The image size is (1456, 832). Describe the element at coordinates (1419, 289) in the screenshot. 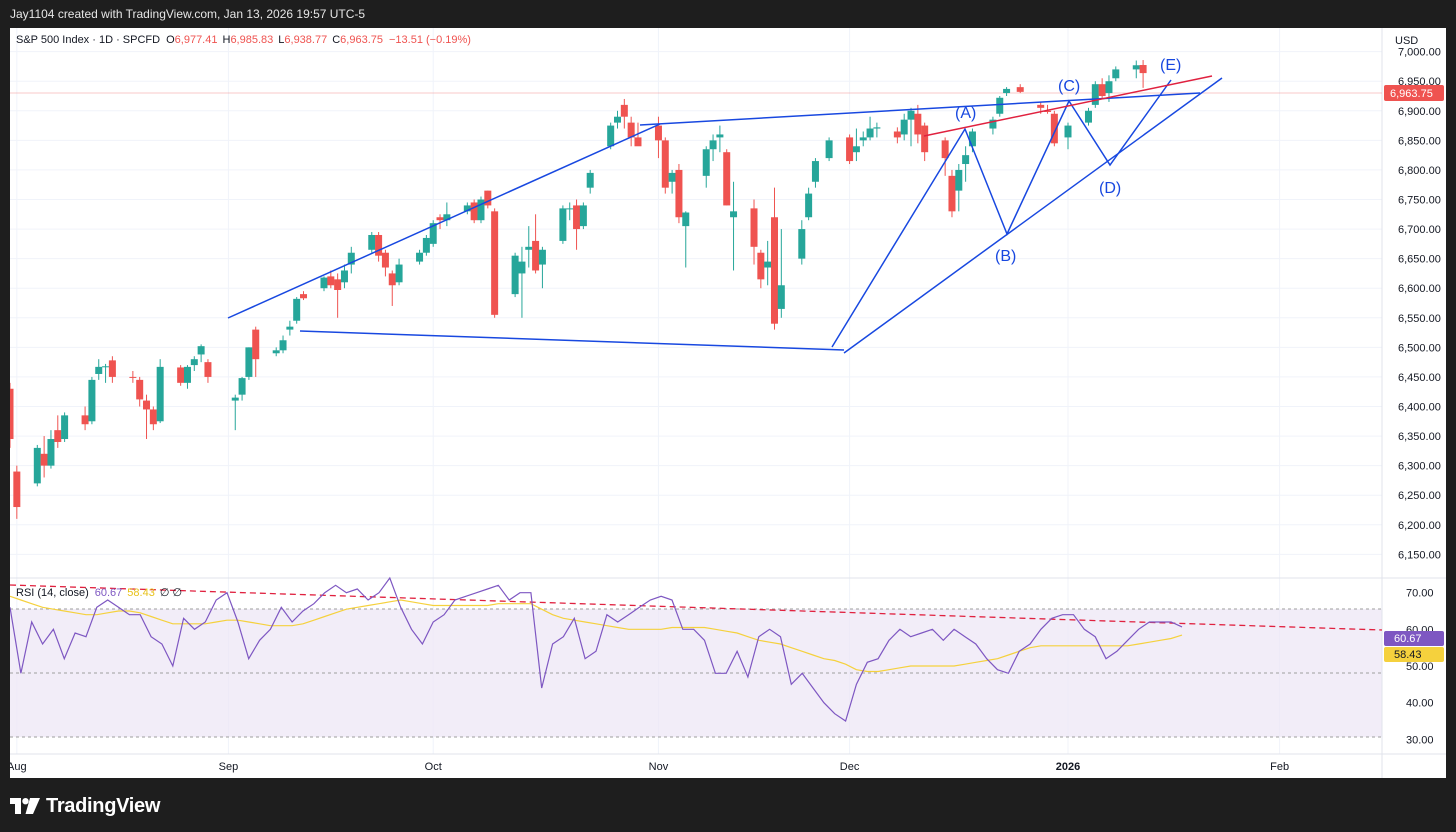

I see `price-tick-label: 6,600.00` at that location.